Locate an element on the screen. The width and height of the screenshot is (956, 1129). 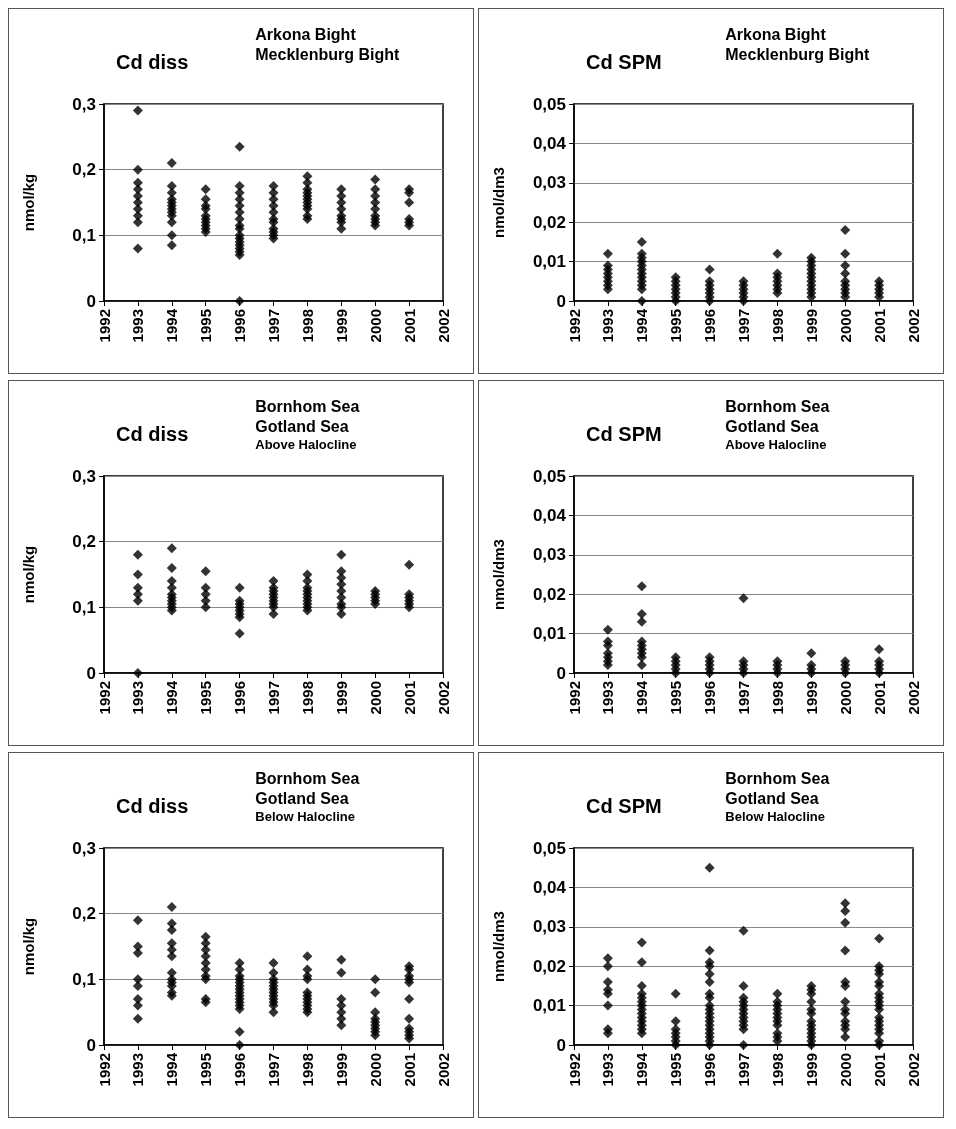
y-tick-label: 0,05 is located at coordinates (549, 104).